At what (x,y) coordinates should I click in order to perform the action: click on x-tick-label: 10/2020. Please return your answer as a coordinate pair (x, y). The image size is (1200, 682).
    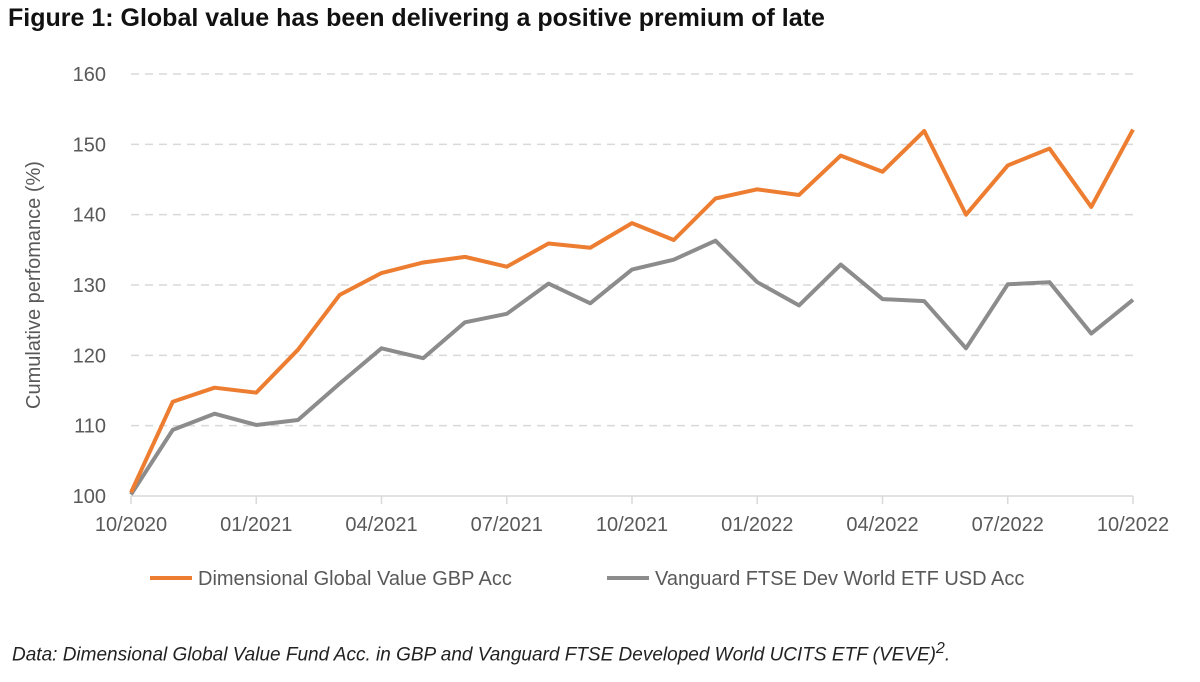
    Looking at the image, I should click on (131, 525).